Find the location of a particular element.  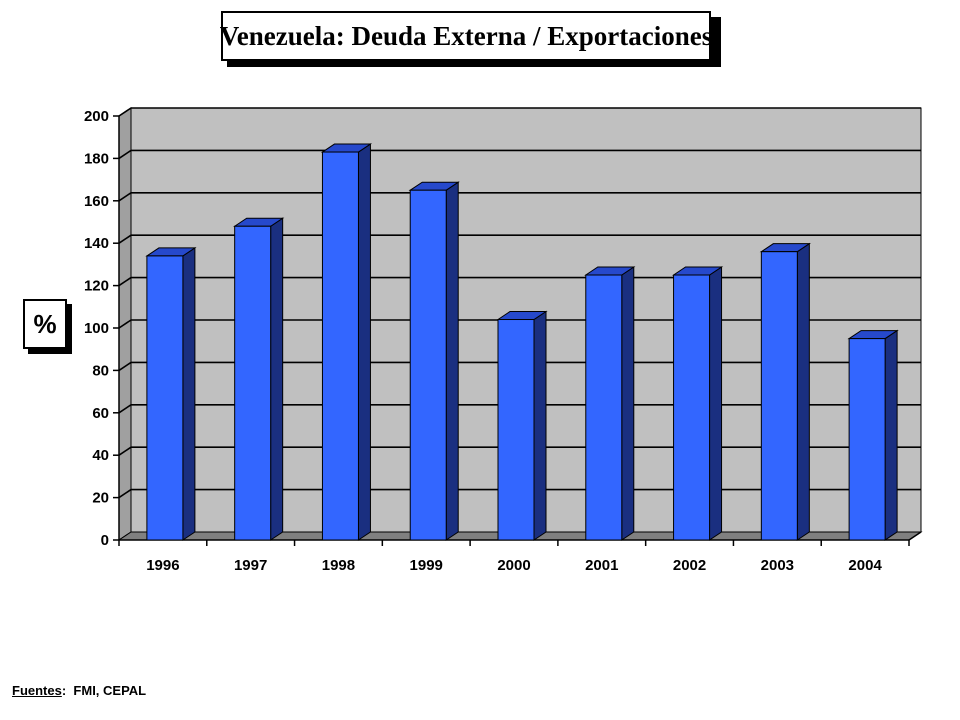

x-axis-corner is located at coordinates (915, 536).